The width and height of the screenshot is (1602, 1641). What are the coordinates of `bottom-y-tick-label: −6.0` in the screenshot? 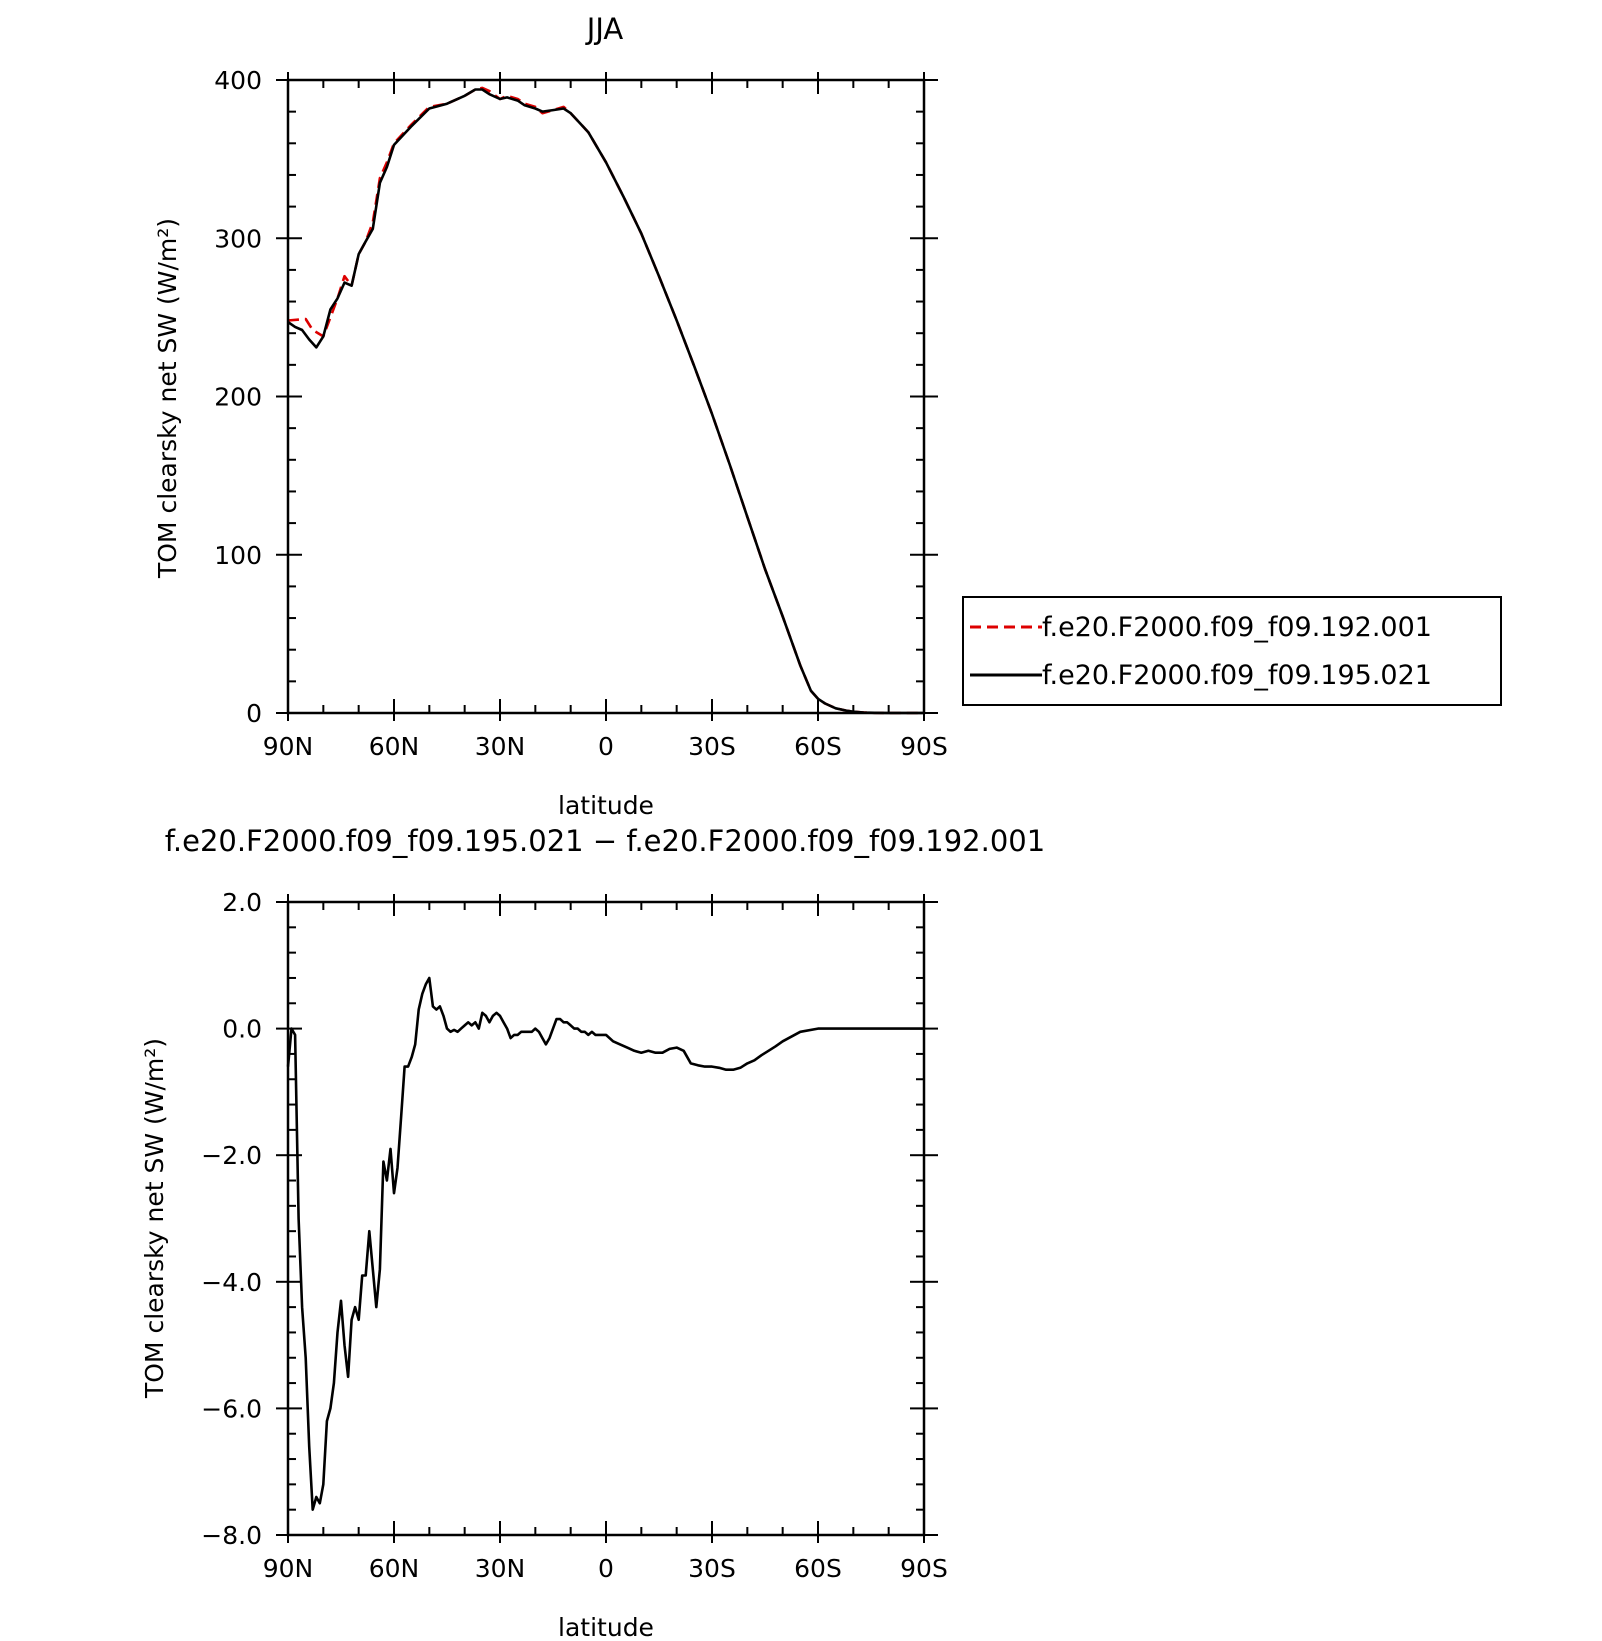 It's located at (231, 1408).